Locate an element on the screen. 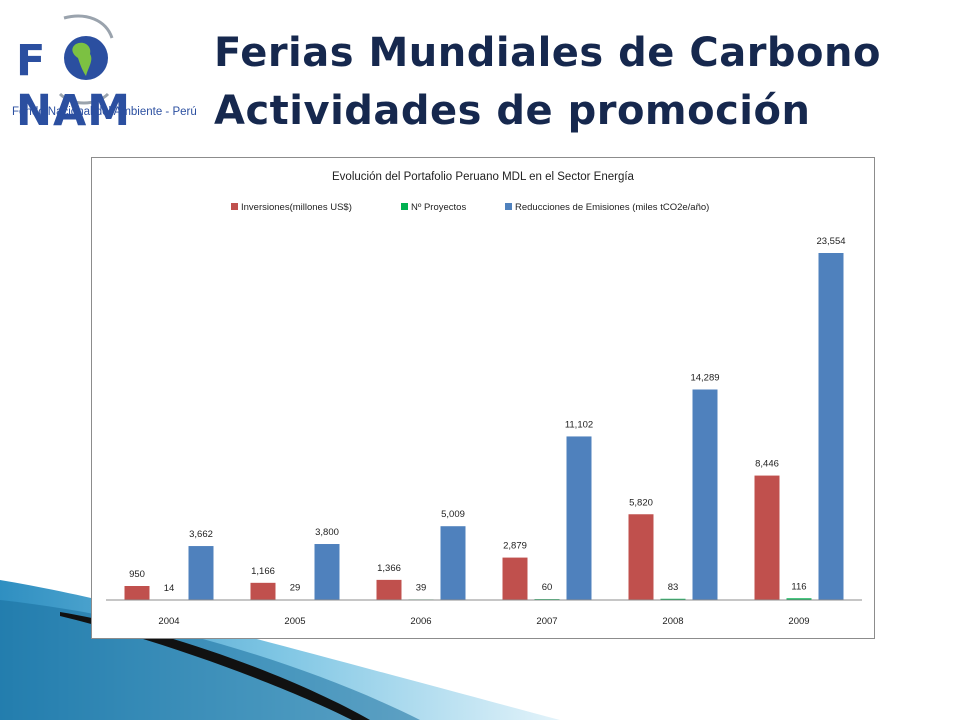 Image resolution: width=960 pixels, height=720 pixels. x-tick-label-2006: 2006 is located at coordinates (420, 621).